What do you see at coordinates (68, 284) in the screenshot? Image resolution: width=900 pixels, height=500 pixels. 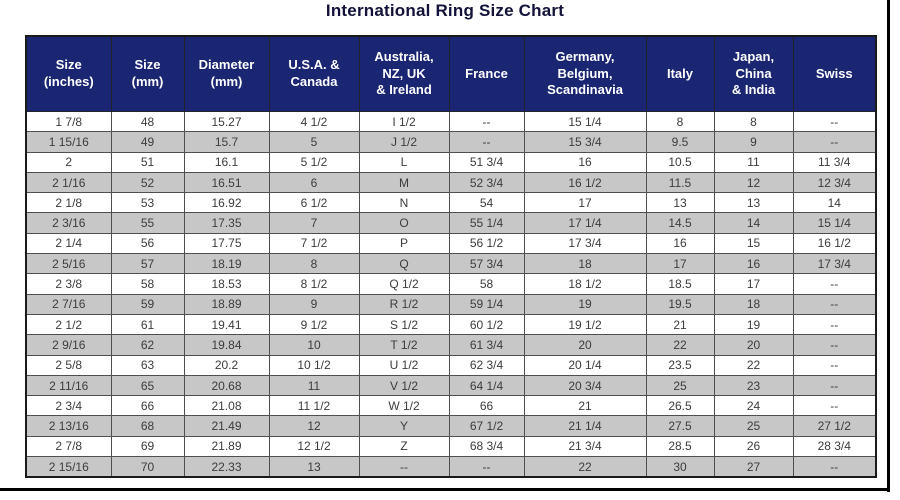 I see `table-cell: 2 3/8` at bounding box center [68, 284].